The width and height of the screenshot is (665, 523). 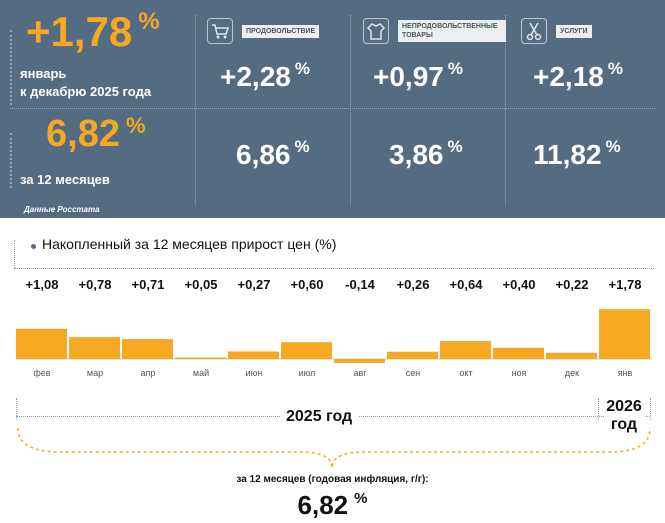 What do you see at coordinates (95, 284) in the screenshot?
I see `bar-value-label: +0,78` at bounding box center [95, 284].